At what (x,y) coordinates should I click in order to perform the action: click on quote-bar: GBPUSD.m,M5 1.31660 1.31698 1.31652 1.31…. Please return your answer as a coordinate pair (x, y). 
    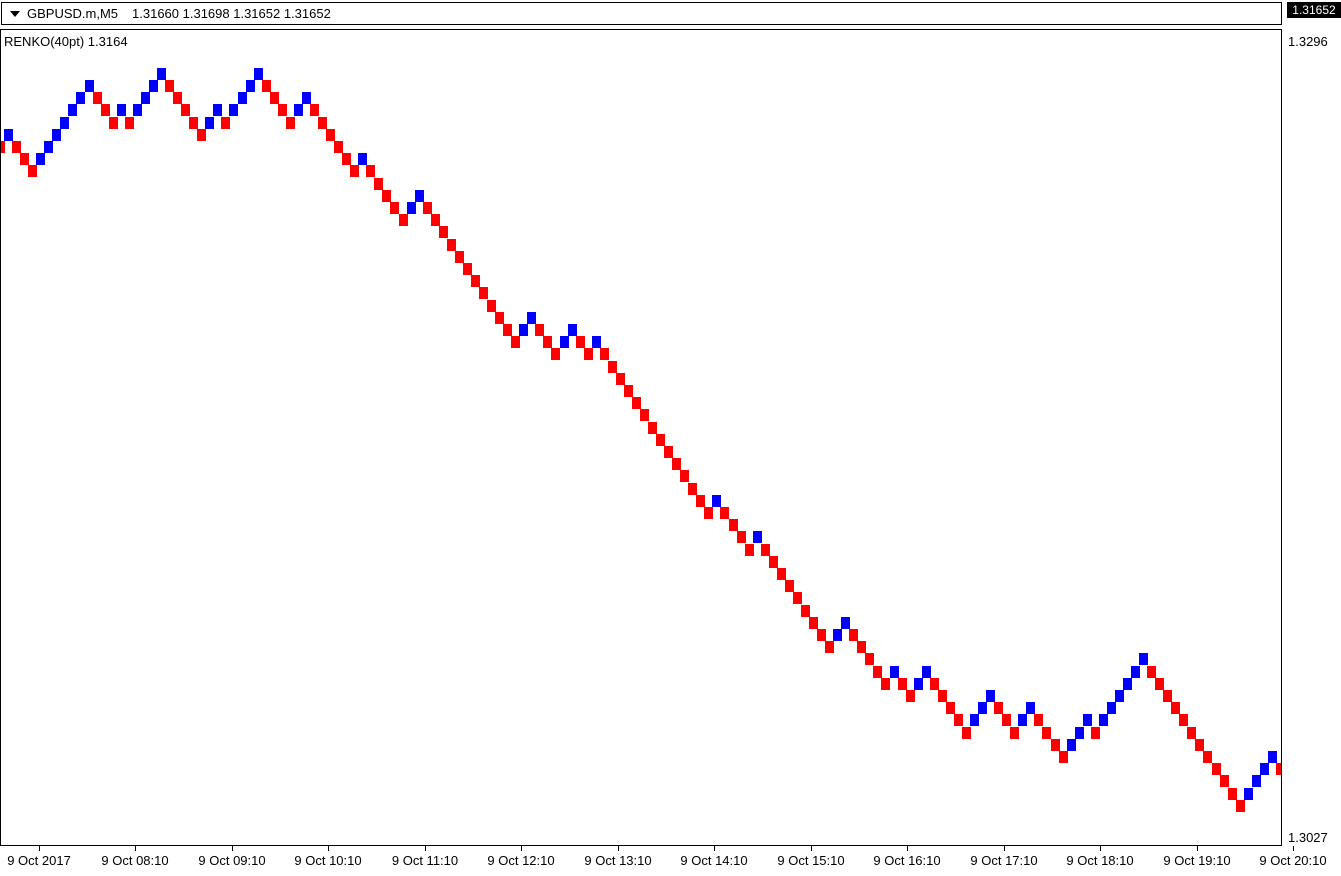
    Looking at the image, I should click on (641, 13).